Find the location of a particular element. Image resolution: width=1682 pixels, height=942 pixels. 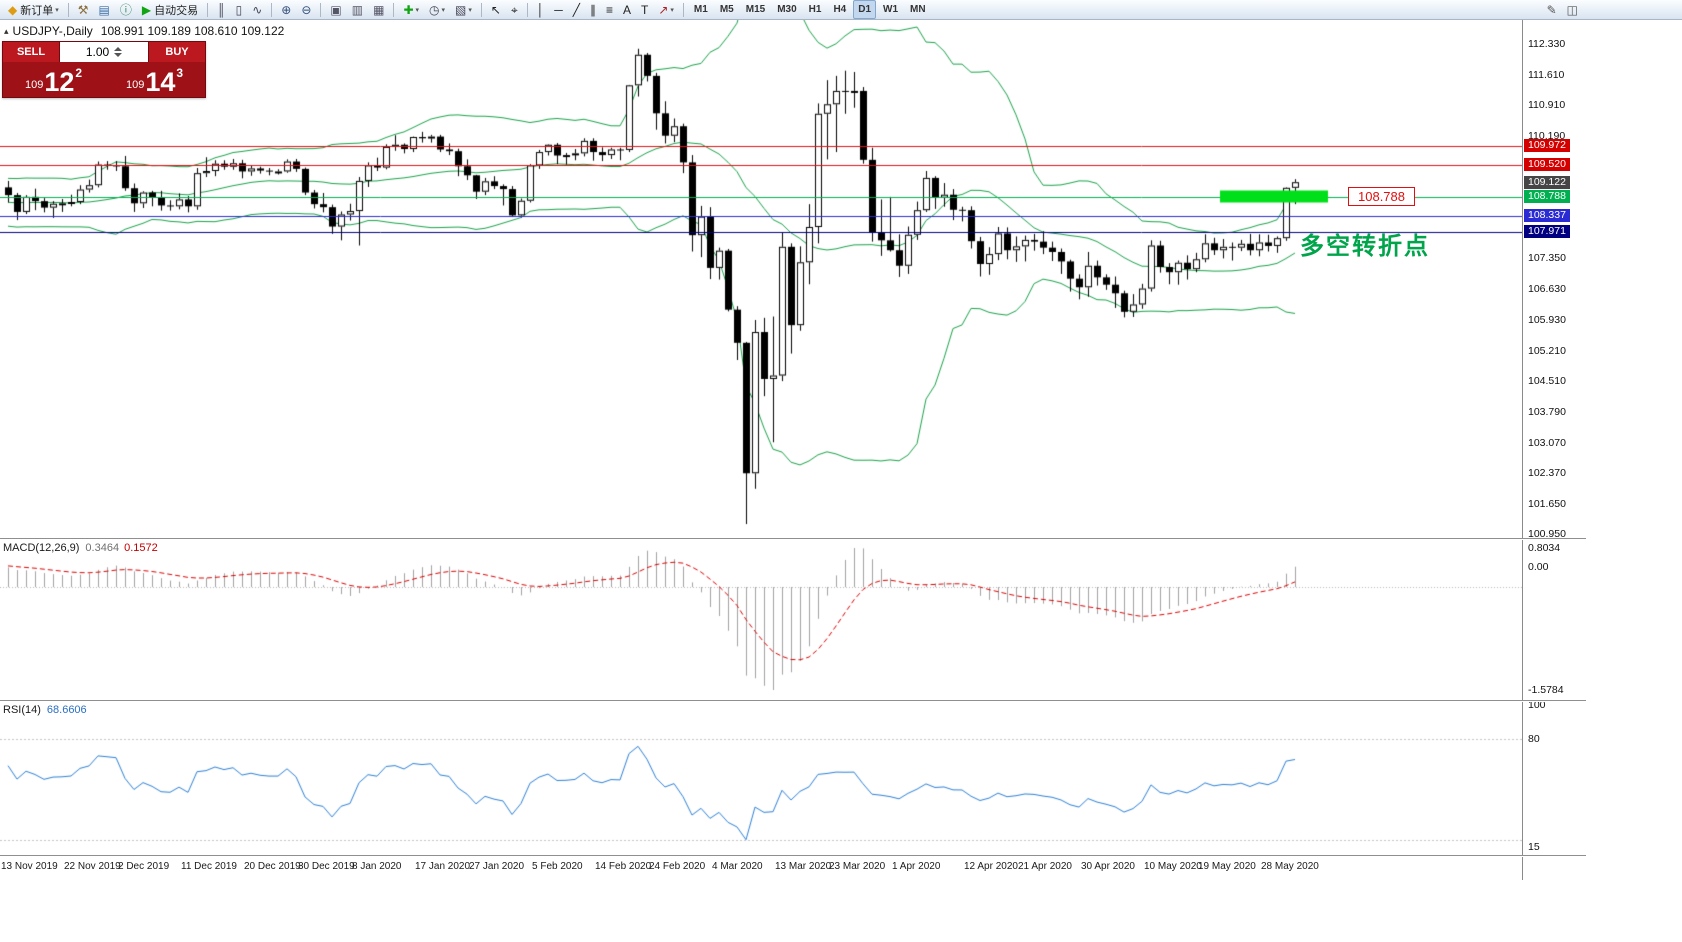

time-axis-label: 27 Jan 2020 is located at coordinates (497, 866).